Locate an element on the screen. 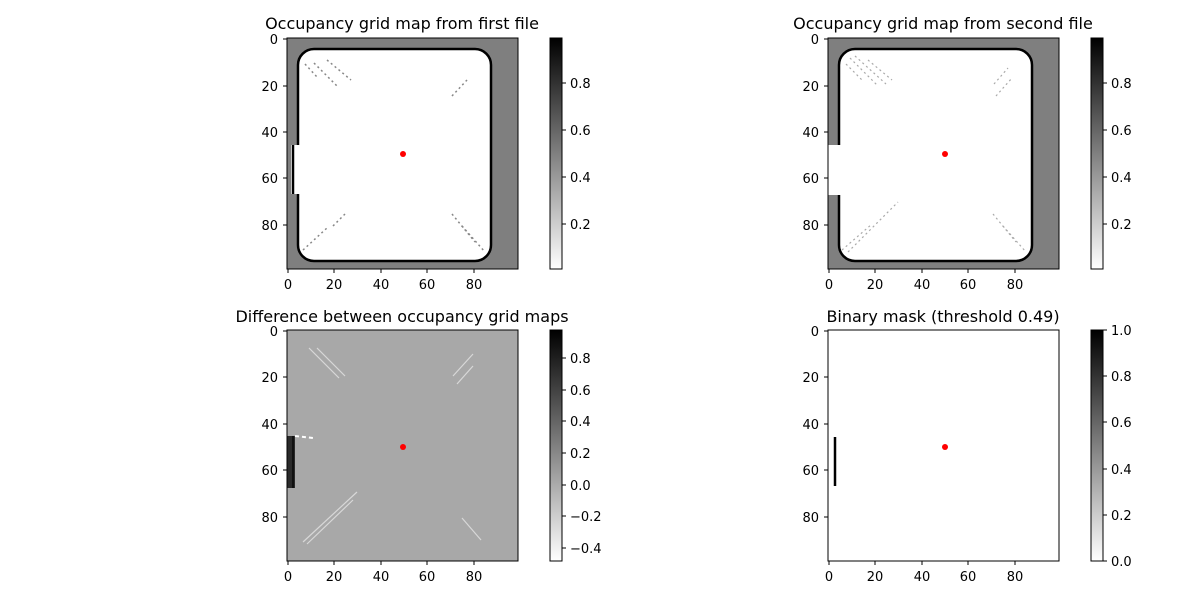  grid-image is located at coordinates (402, 153).